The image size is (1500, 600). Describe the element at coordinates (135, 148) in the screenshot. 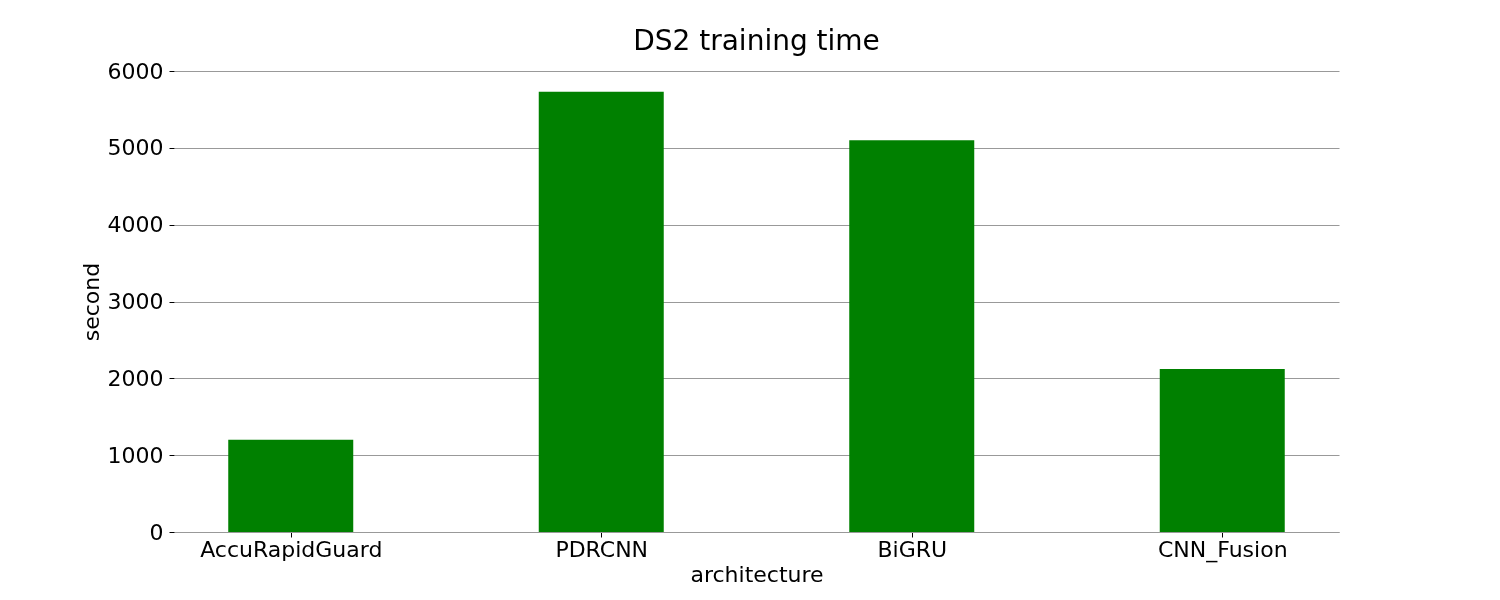

I see `y-tick-label: 5000` at that location.